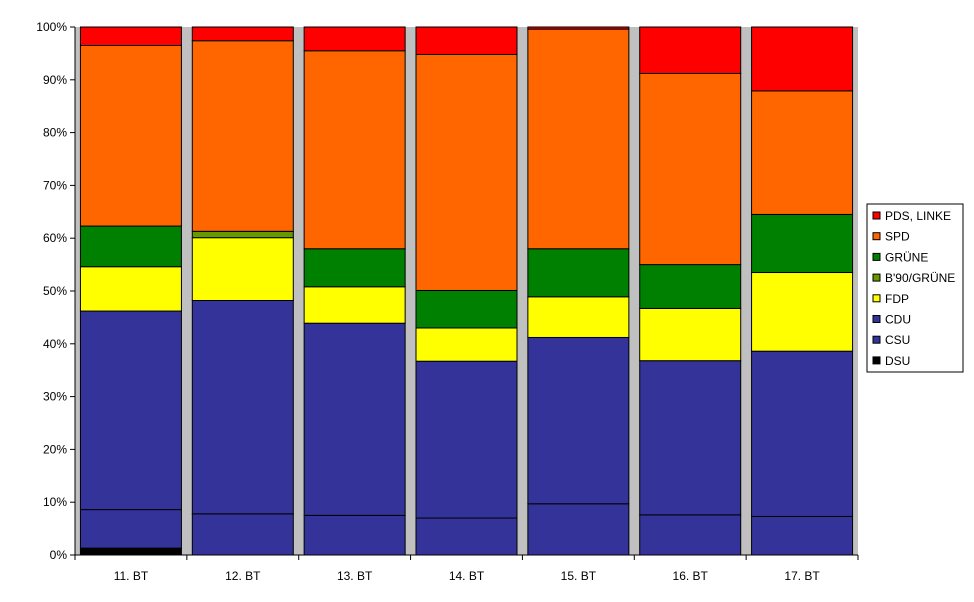 This screenshot has height=602, width=974. I want to click on y-tick-label: 30%, so click(55, 397).